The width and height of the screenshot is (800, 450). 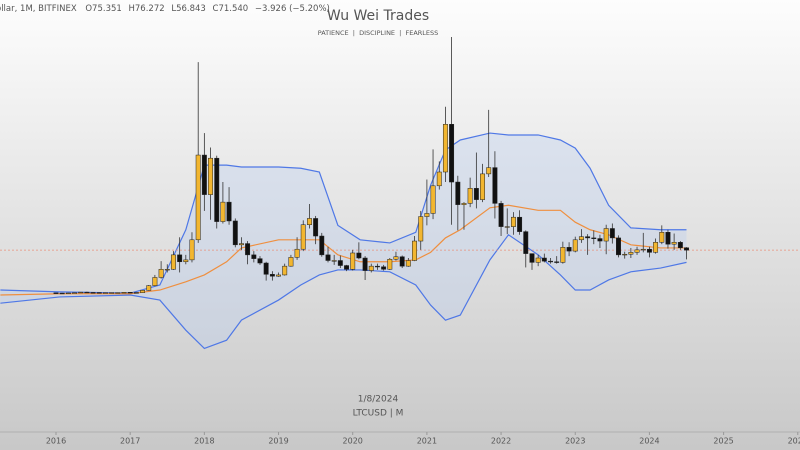 I want to click on header-high: H76.272, so click(x=147, y=9).